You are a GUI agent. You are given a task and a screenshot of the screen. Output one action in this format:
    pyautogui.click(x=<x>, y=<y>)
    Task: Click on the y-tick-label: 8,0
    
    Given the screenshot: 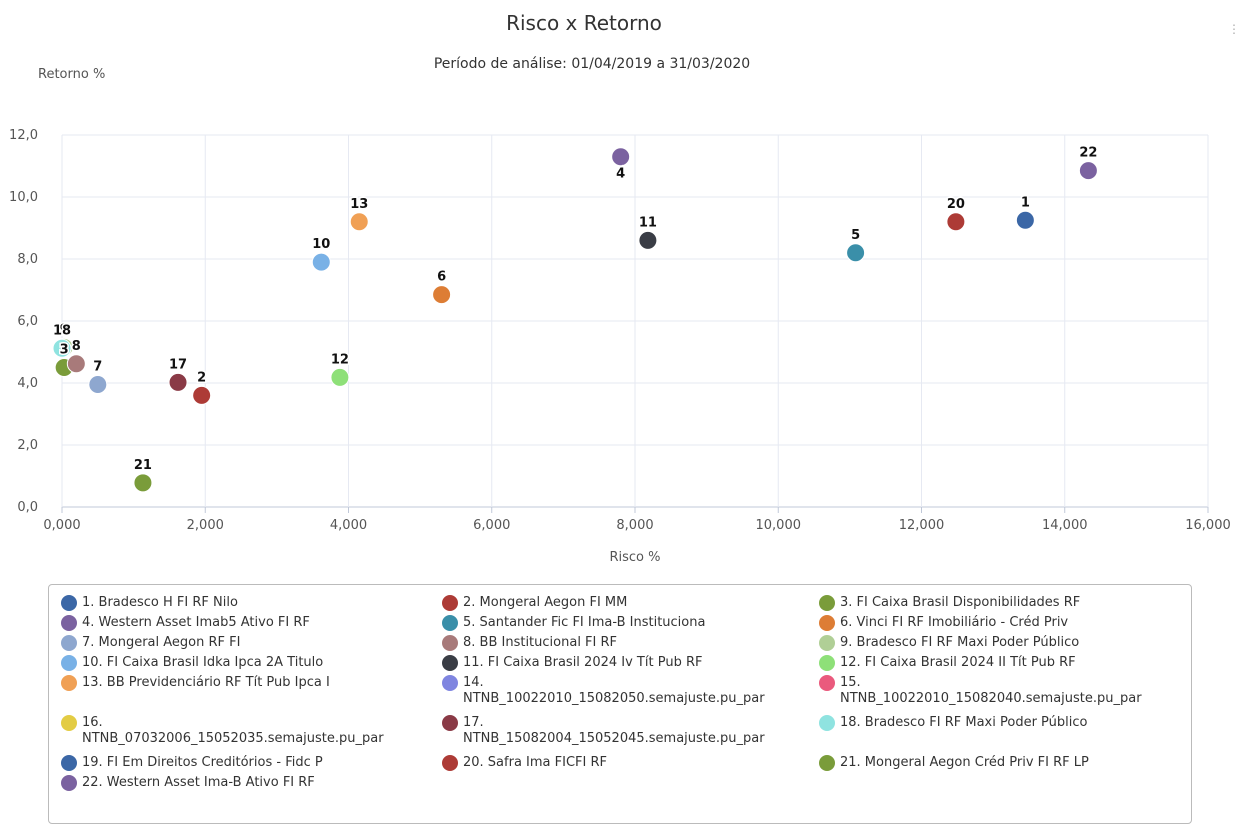 What is the action you would take?
    pyautogui.click(x=27, y=259)
    